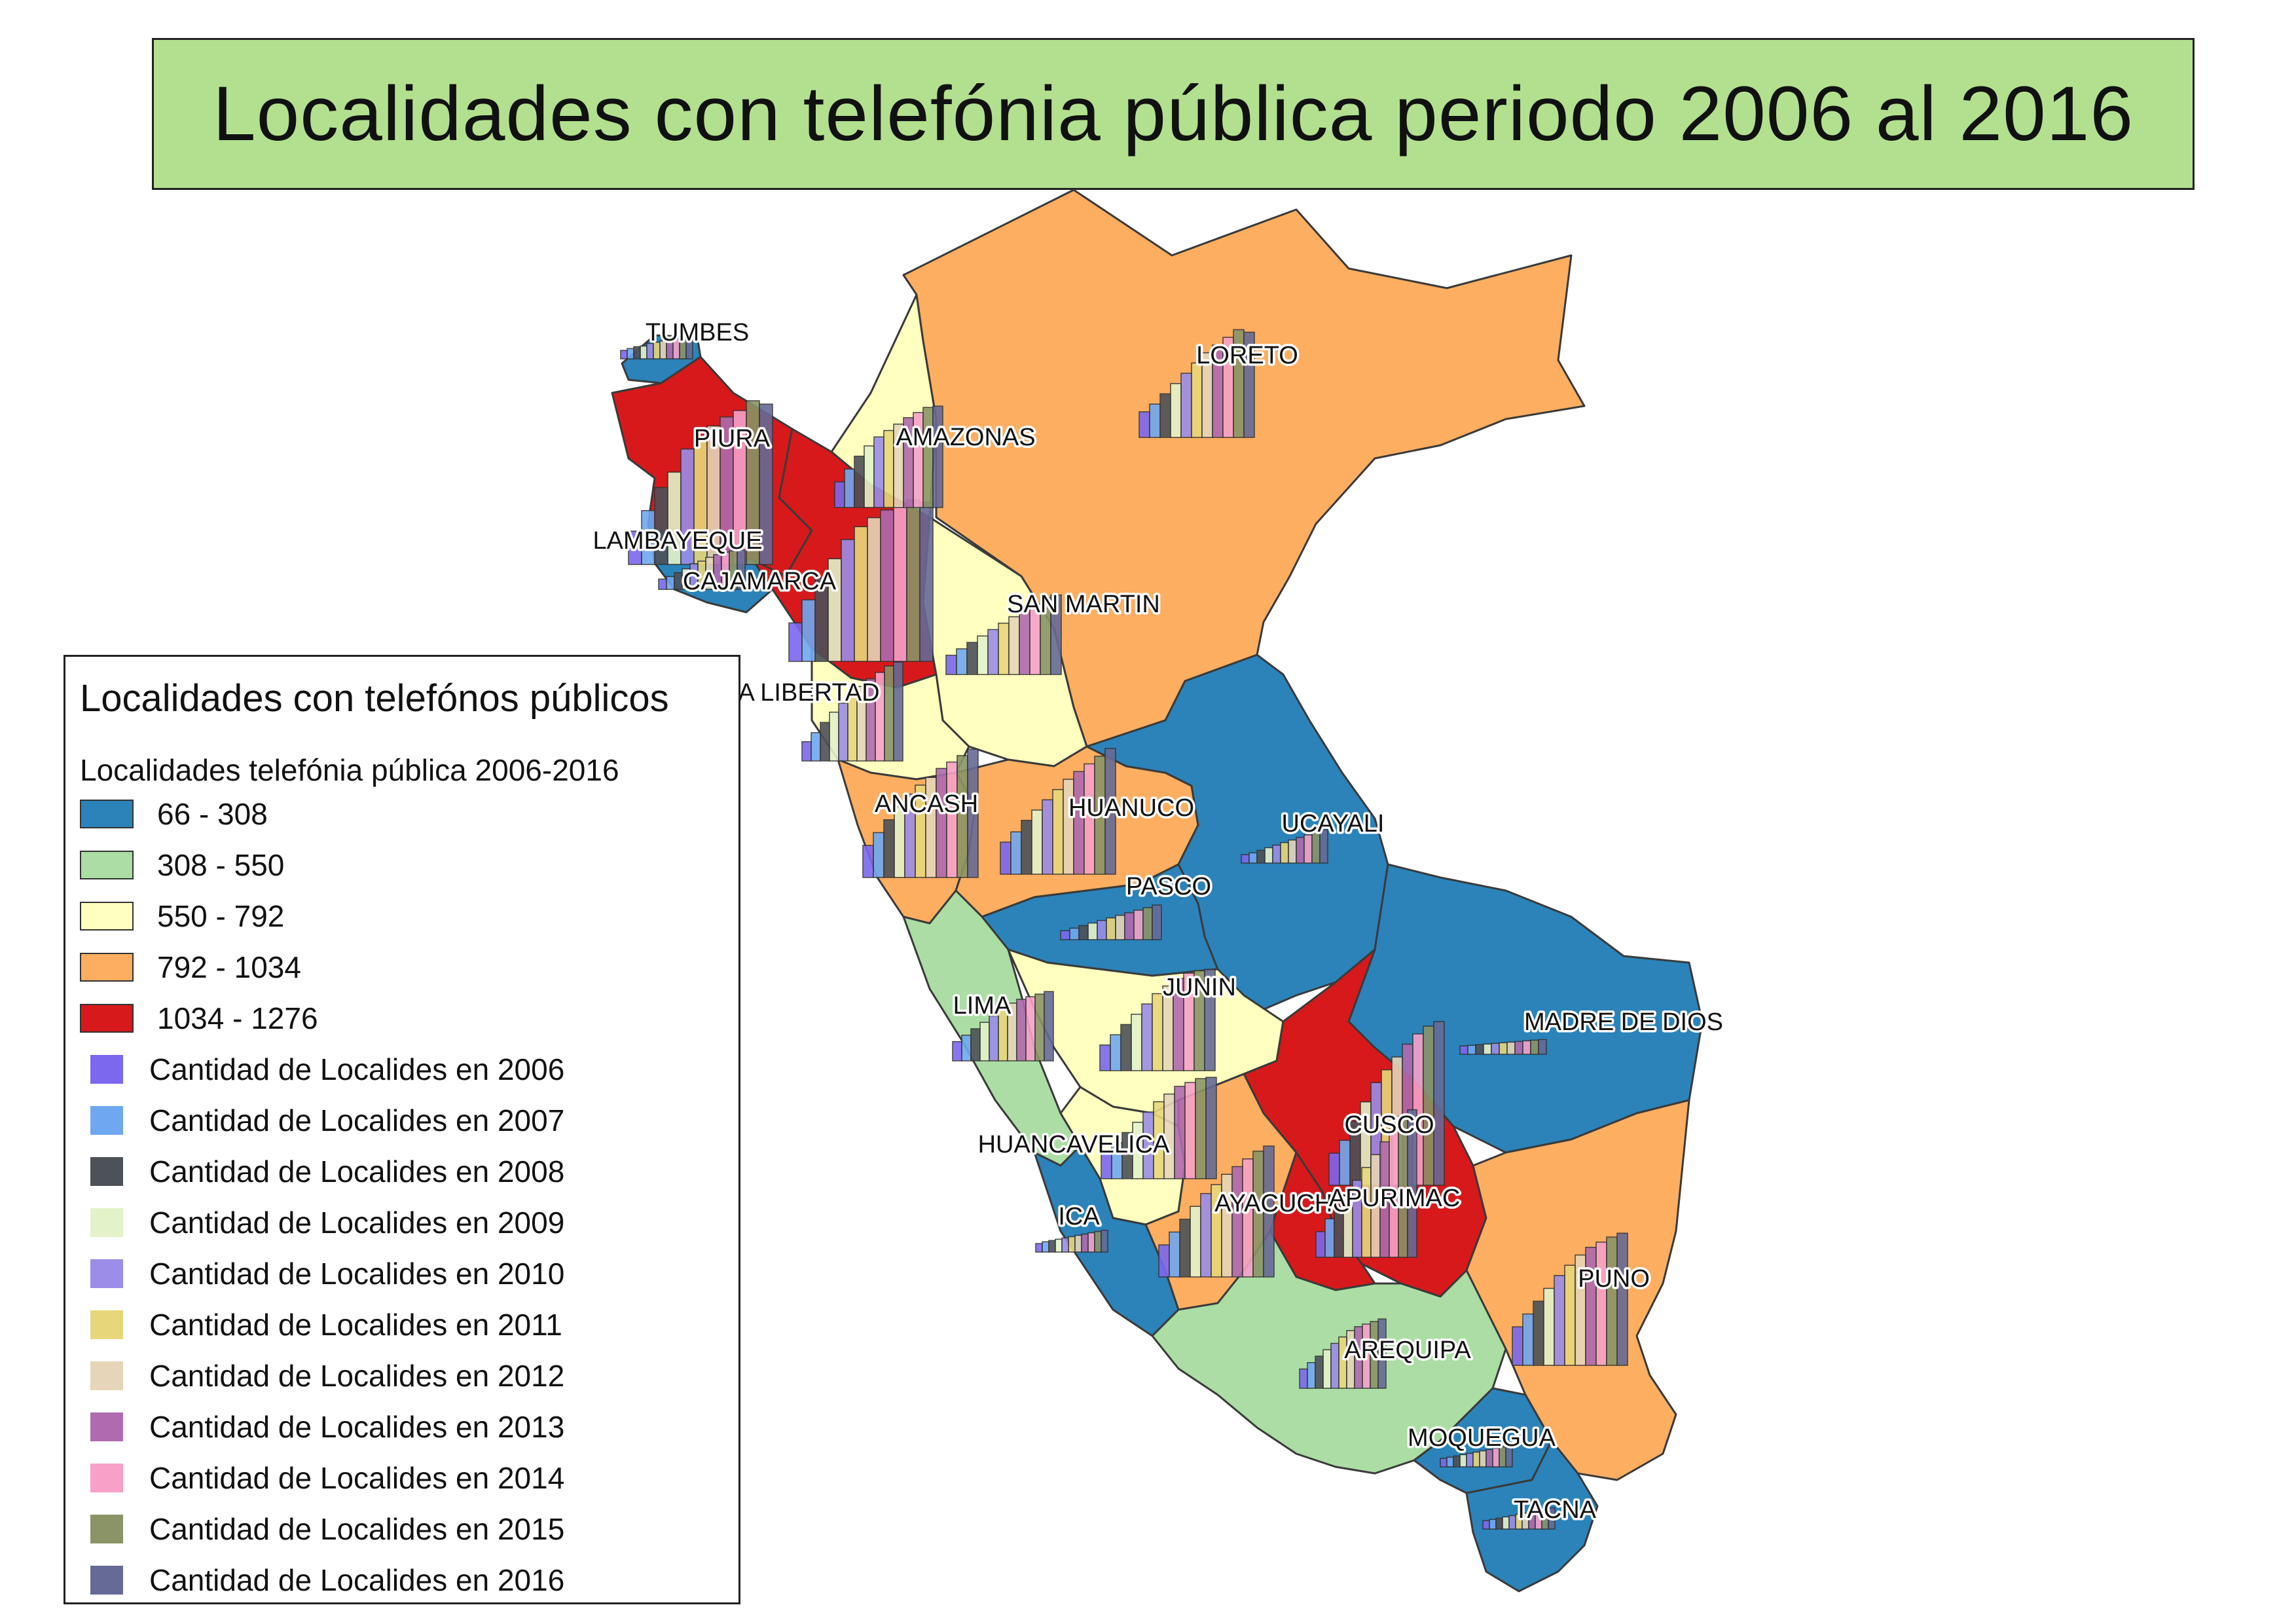 This screenshot has width=2296, height=1624. I want to click on department-region, so click(1237, 835).